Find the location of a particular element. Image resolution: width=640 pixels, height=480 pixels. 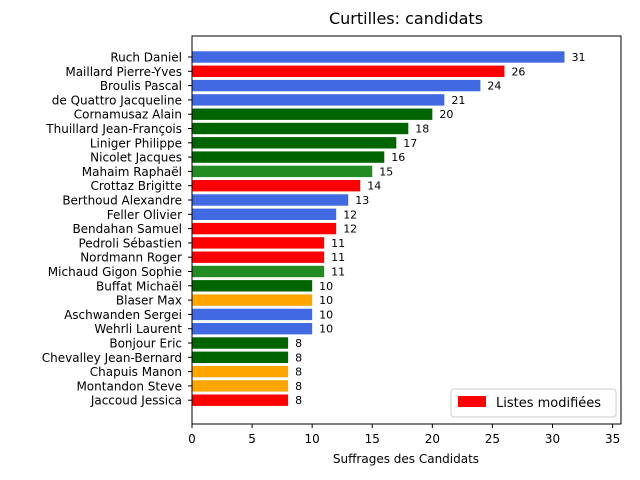

bar-value-label: 26 is located at coordinates (518, 71).